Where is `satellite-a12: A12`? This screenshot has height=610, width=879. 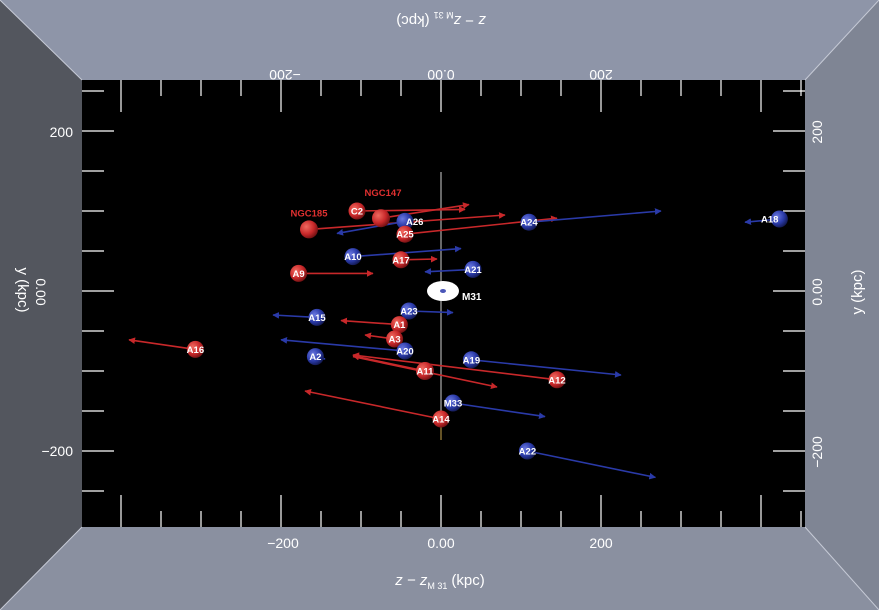 satellite-a12: A12 is located at coordinates (557, 380).